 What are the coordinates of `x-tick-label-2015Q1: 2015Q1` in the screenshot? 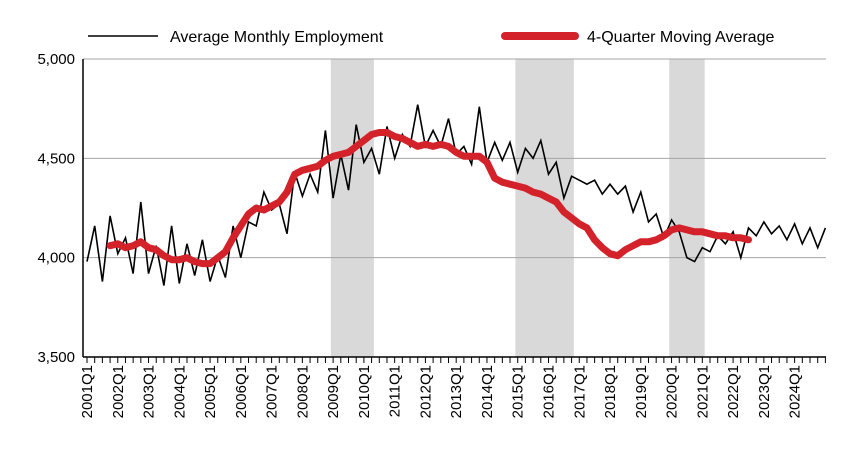 It's located at (518, 391).